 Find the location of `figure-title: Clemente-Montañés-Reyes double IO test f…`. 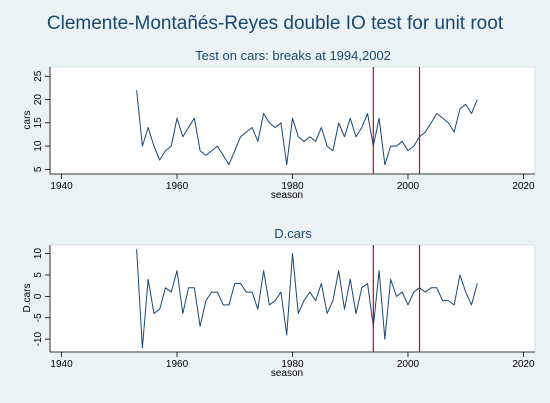

figure-title: Clemente-Montañés-Reyes double IO test f… is located at coordinates (275, 23).